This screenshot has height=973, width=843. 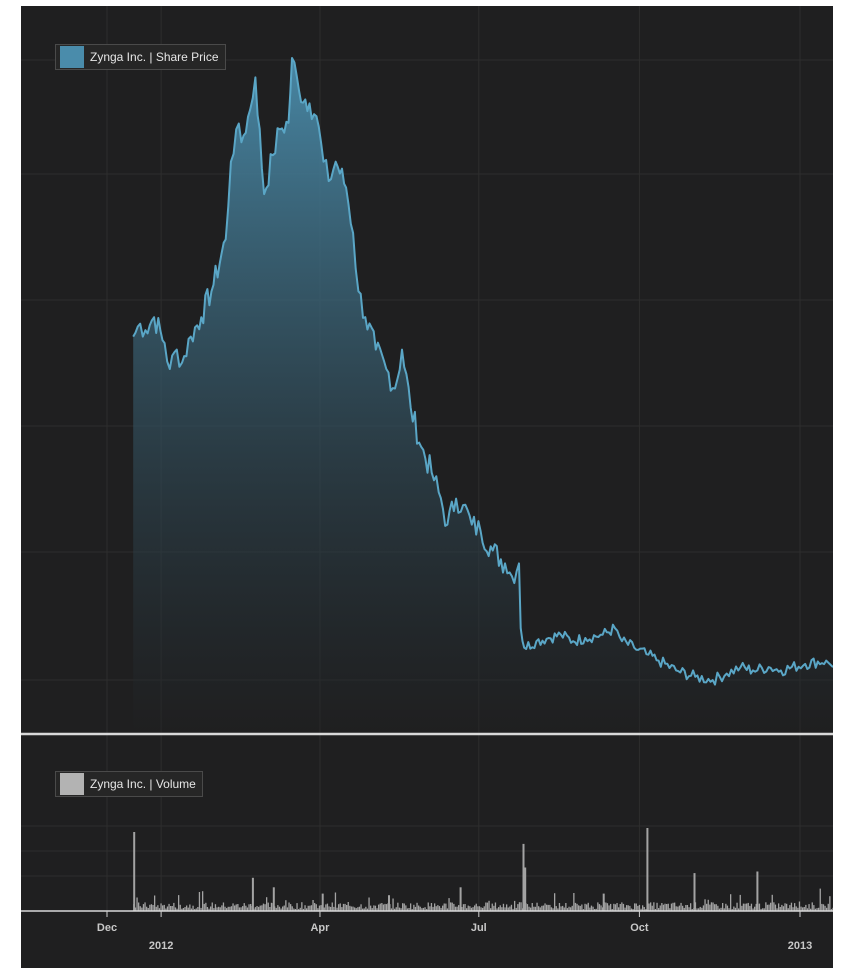 I want to click on x-tick-label-2: Apr, so click(x=320, y=928).